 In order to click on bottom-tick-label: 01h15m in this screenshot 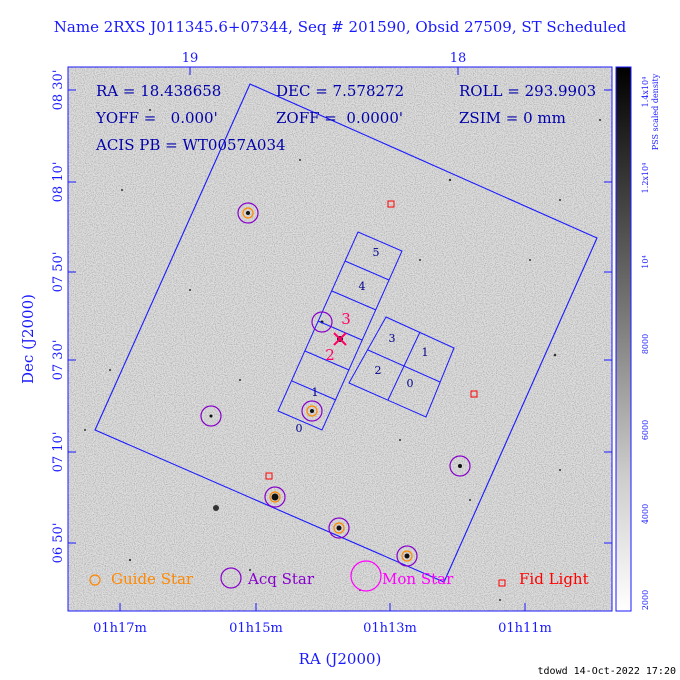, I will do `click(256, 628)`.